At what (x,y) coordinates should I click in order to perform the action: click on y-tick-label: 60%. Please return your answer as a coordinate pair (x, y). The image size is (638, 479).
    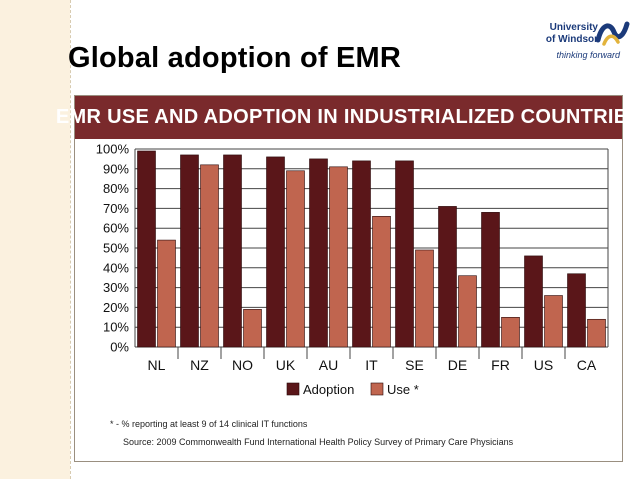
    Looking at the image, I should click on (116, 228).